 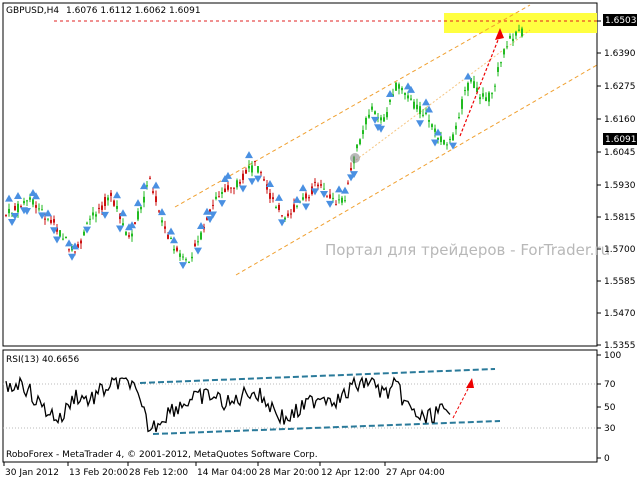 What do you see at coordinates (350, 473) in the screenshot?
I see `time-tick-label: 12 Apr 12:00` at bounding box center [350, 473].